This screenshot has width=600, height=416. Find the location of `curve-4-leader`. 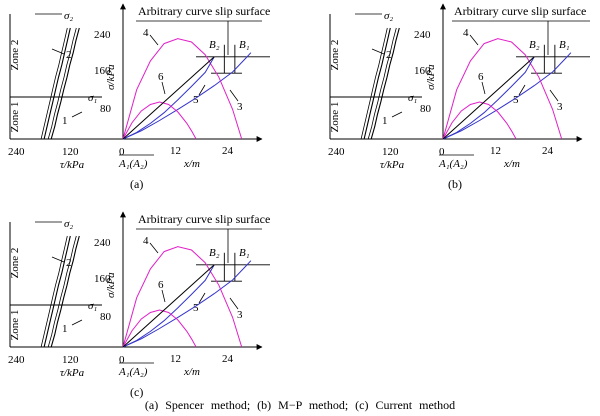

curve-4-leader is located at coordinates (154, 248).